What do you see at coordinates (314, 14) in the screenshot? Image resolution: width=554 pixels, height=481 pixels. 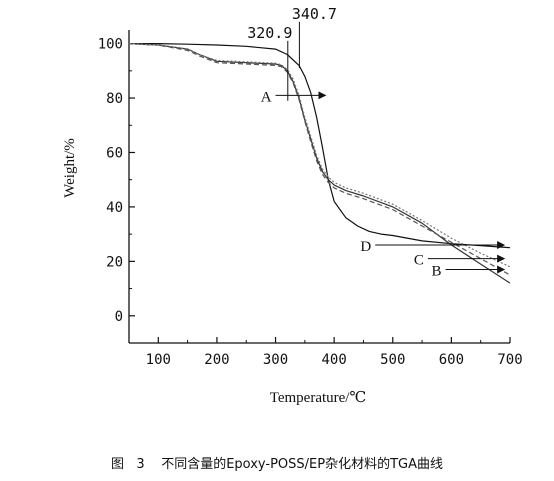 I see `temp-marker-label-340: 340.7` at bounding box center [314, 14].